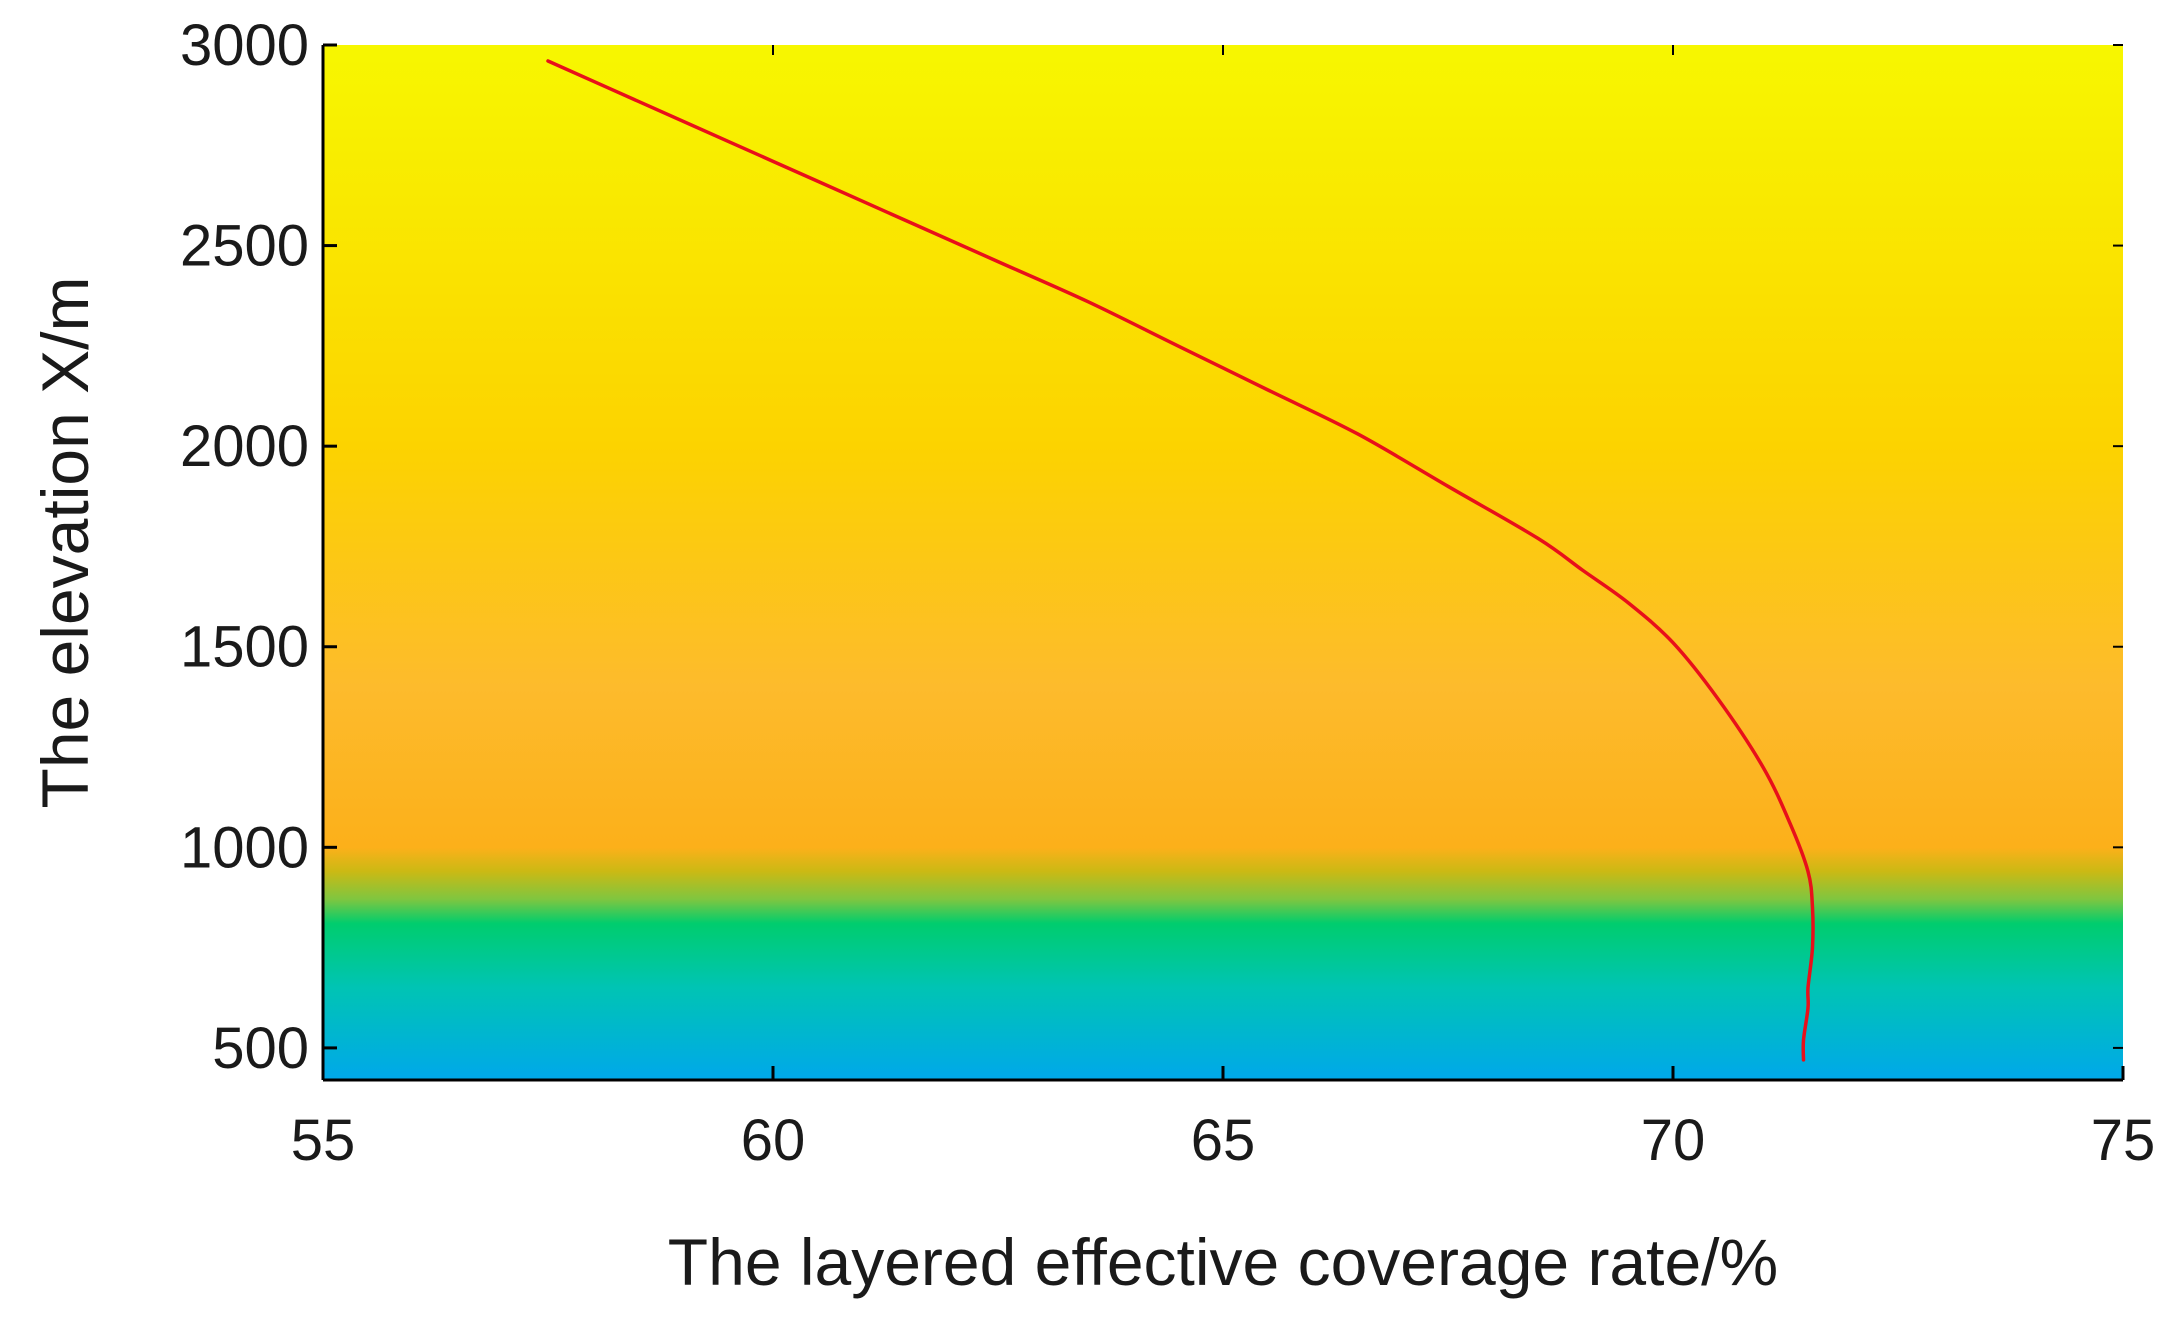 The height and width of the screenshot is (1336, 2180). What do you see at coordinates (244, 647) in the screenshot?
I see `y-tick-label: 1500` at bounding box center [244, 647].